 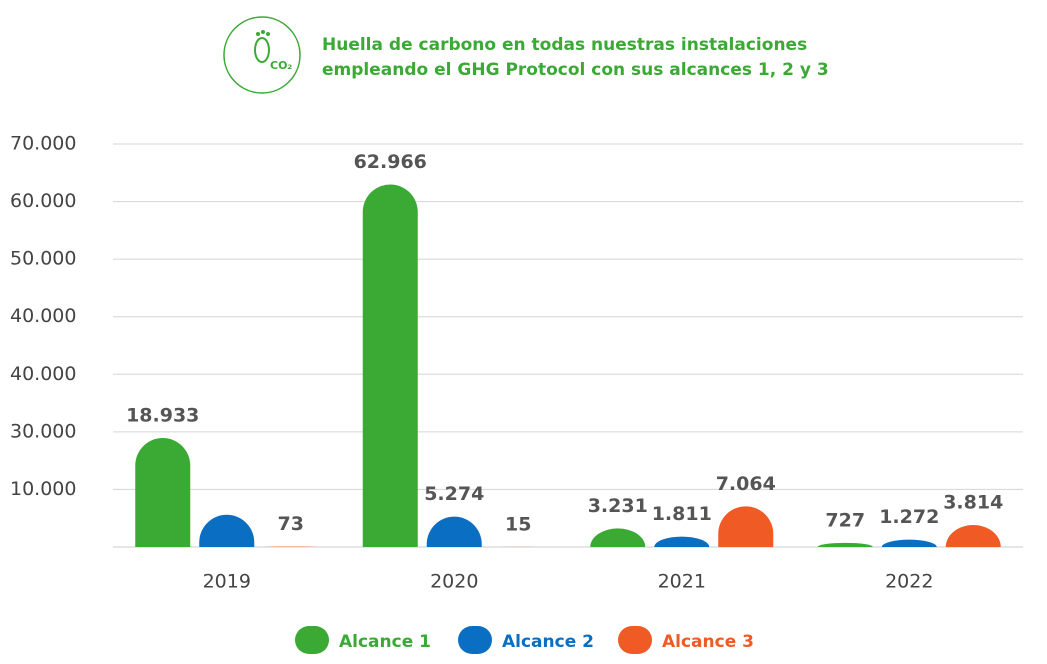 I want to click on y-tick-label: 70.000, so click(x=43, y=144).